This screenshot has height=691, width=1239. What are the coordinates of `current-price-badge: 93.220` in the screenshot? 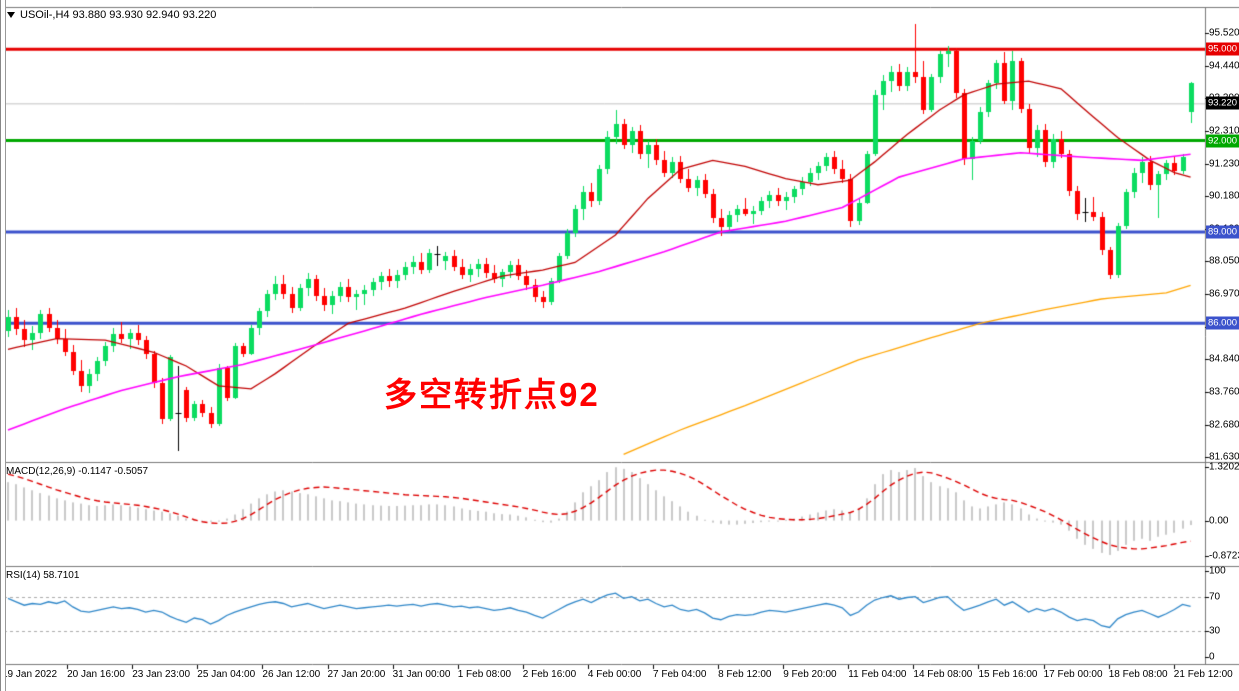 It's located at (1222, 103).